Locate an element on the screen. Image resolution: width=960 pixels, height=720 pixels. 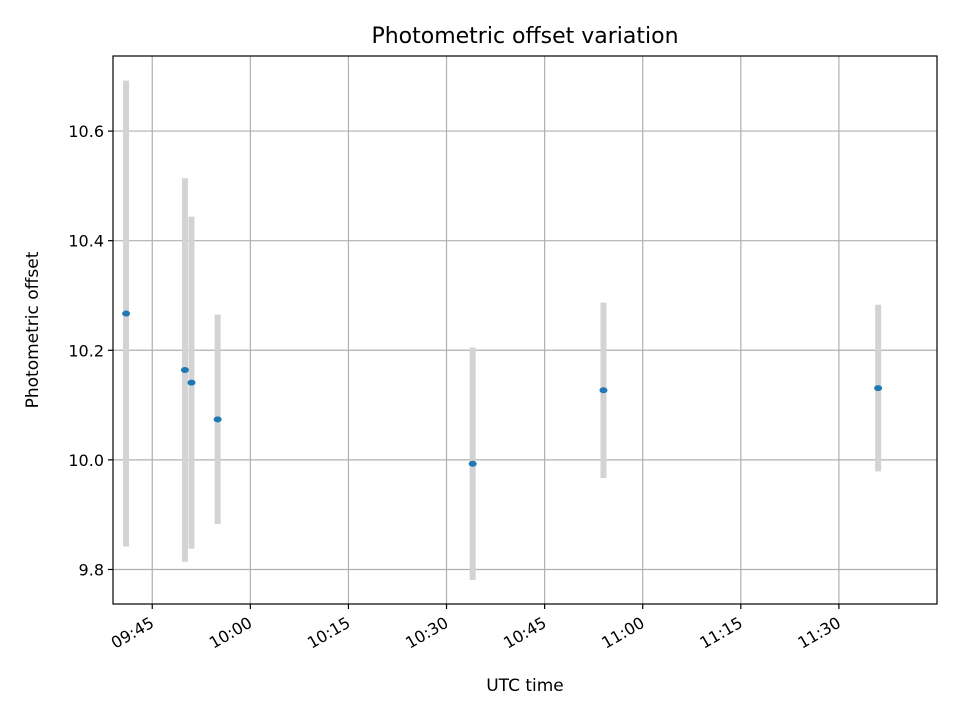
x-tick-label: 09:45 is located at coordinates (132, 633).